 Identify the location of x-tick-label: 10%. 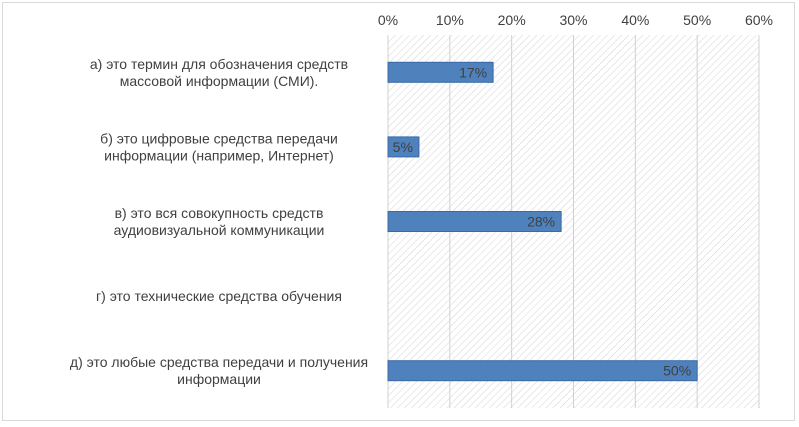
(450, 20).